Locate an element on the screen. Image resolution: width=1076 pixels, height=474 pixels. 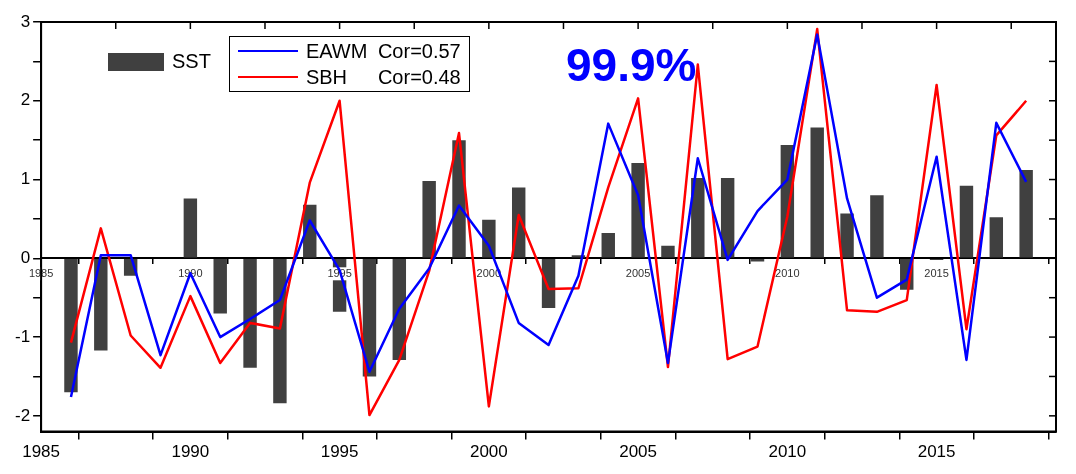
y-tick-label: 0 is located at coordinates (25, 257).